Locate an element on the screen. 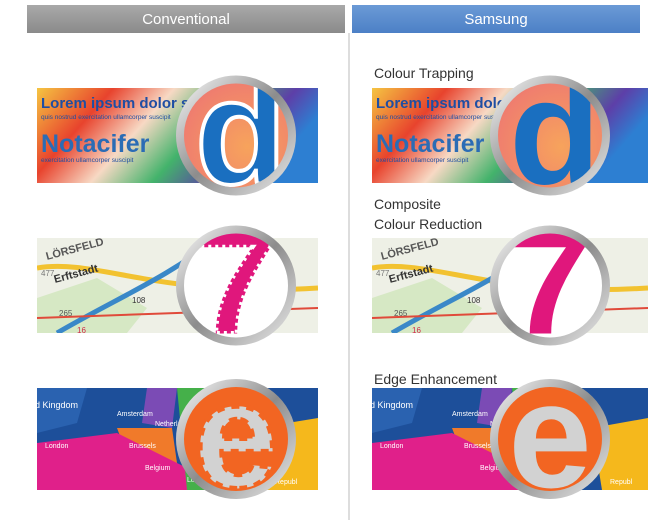  headline: Lorem ipsum dolor sit met is located at coordinates (135, 103).